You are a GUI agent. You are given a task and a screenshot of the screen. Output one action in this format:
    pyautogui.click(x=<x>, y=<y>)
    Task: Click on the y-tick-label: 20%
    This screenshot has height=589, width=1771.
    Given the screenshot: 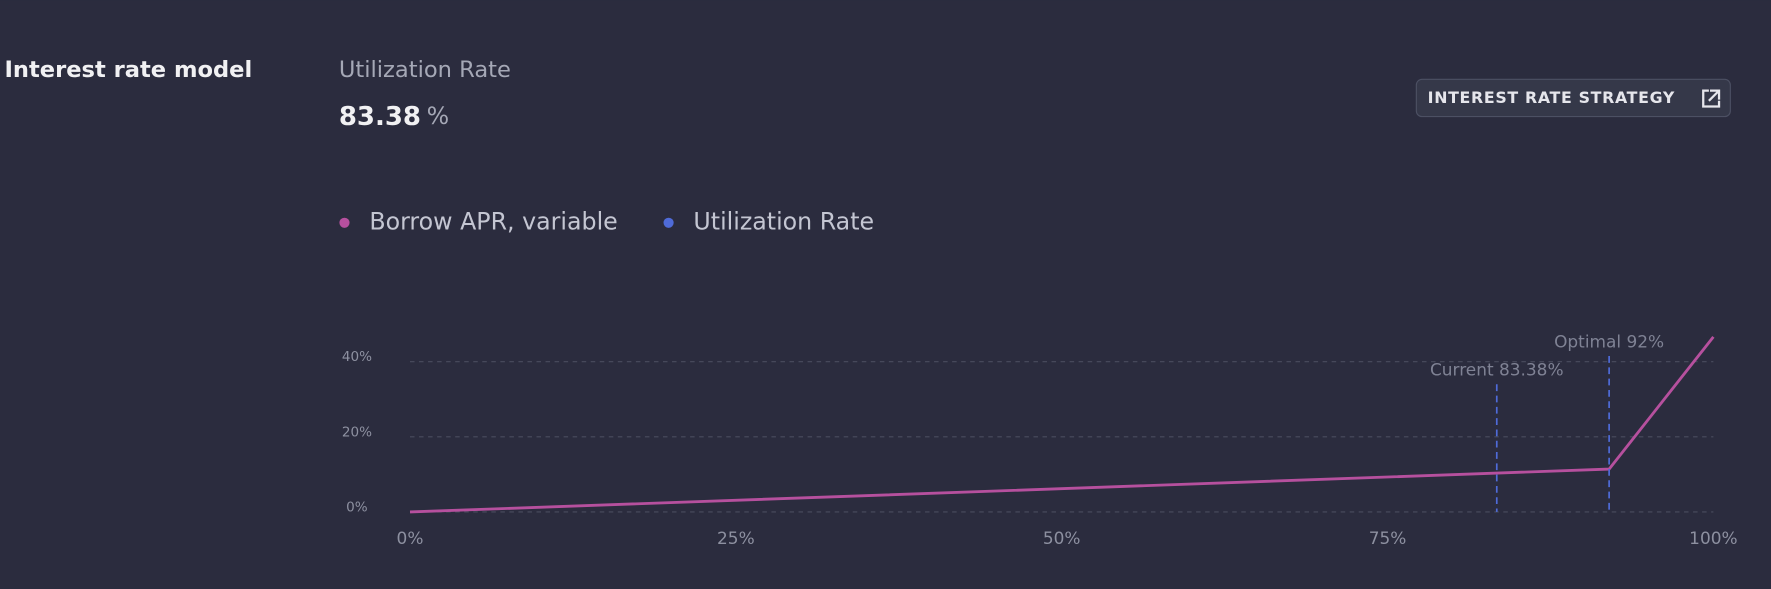 What is the action you would take?
    pyautogui.click(x=357, y=432)
    